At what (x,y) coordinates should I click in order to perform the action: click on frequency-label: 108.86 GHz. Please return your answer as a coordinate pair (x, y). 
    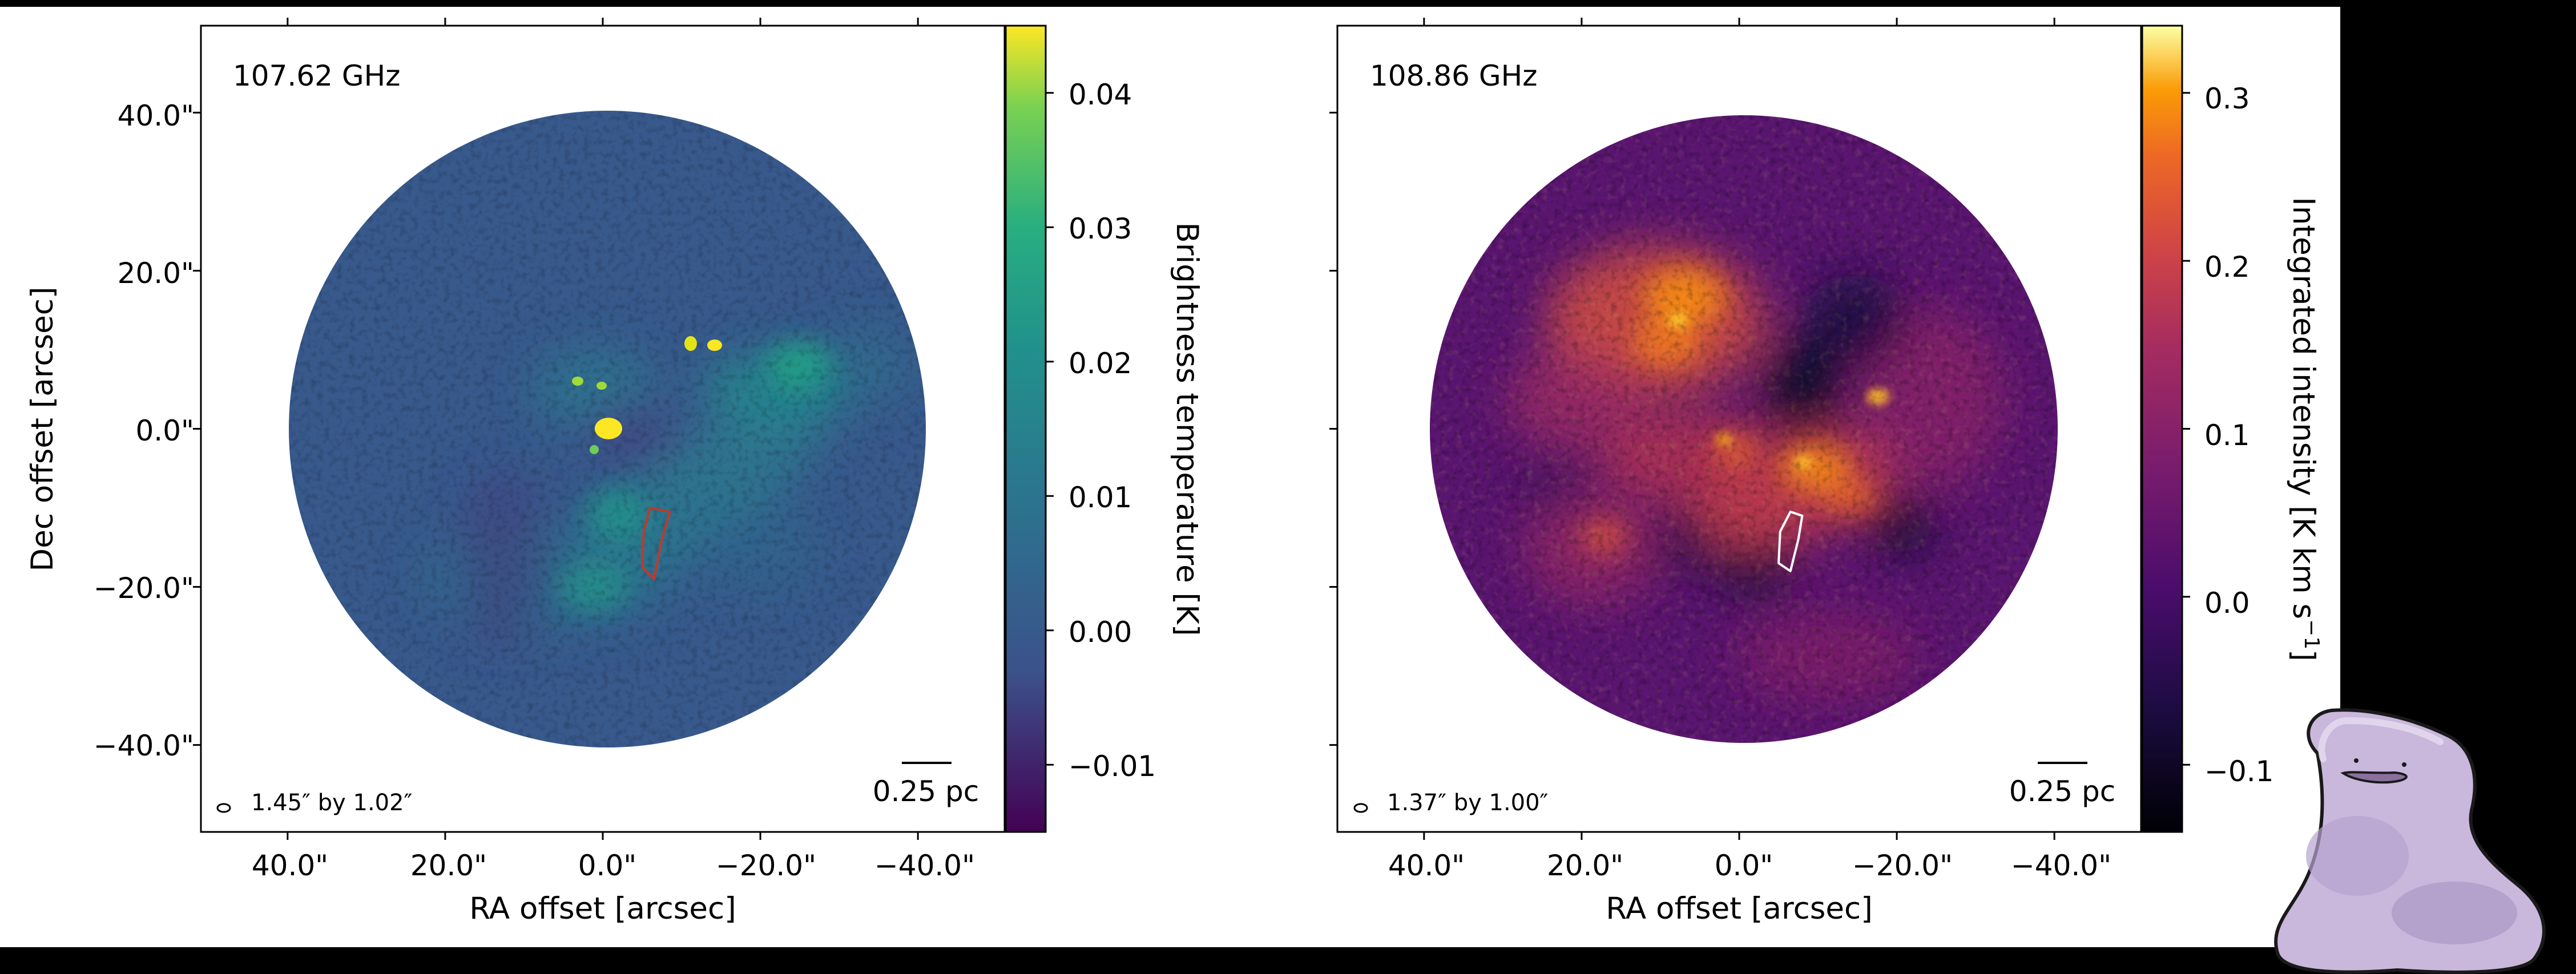
    Looking at the image, I should click on (1453, 75).